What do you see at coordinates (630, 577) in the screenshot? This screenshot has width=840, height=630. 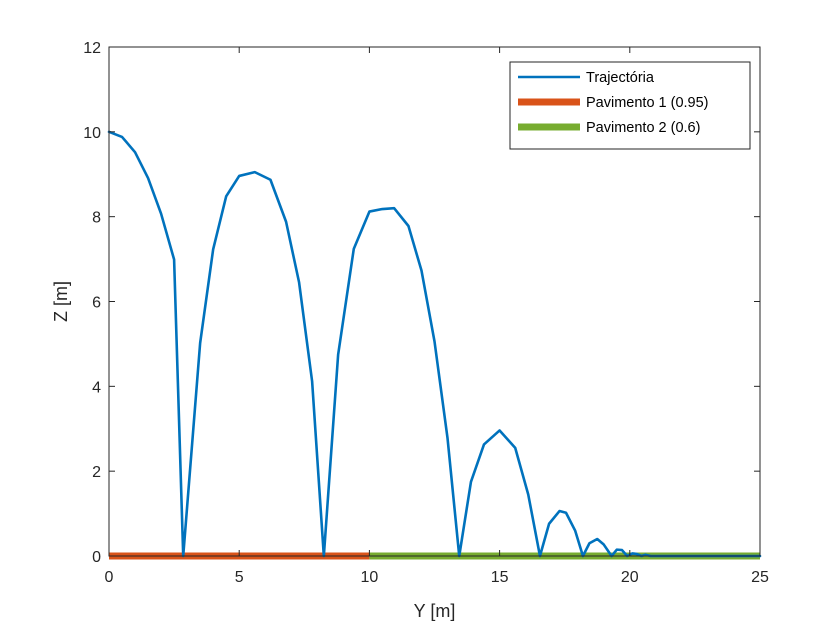 I see `x-tick-label: 20` at bounding box center [630, 577].